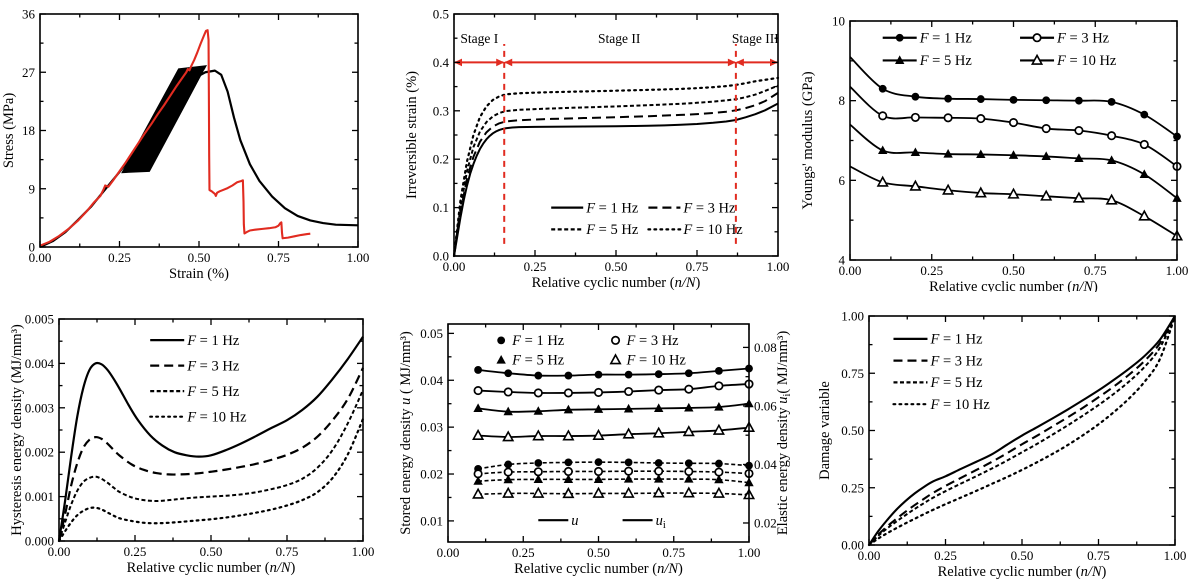 This screenshot has width=1190, height=584. Describe the element at coordinates (9, 130) in the screenshot. I see `y-axis-label: Stress (MPa)` at that location.